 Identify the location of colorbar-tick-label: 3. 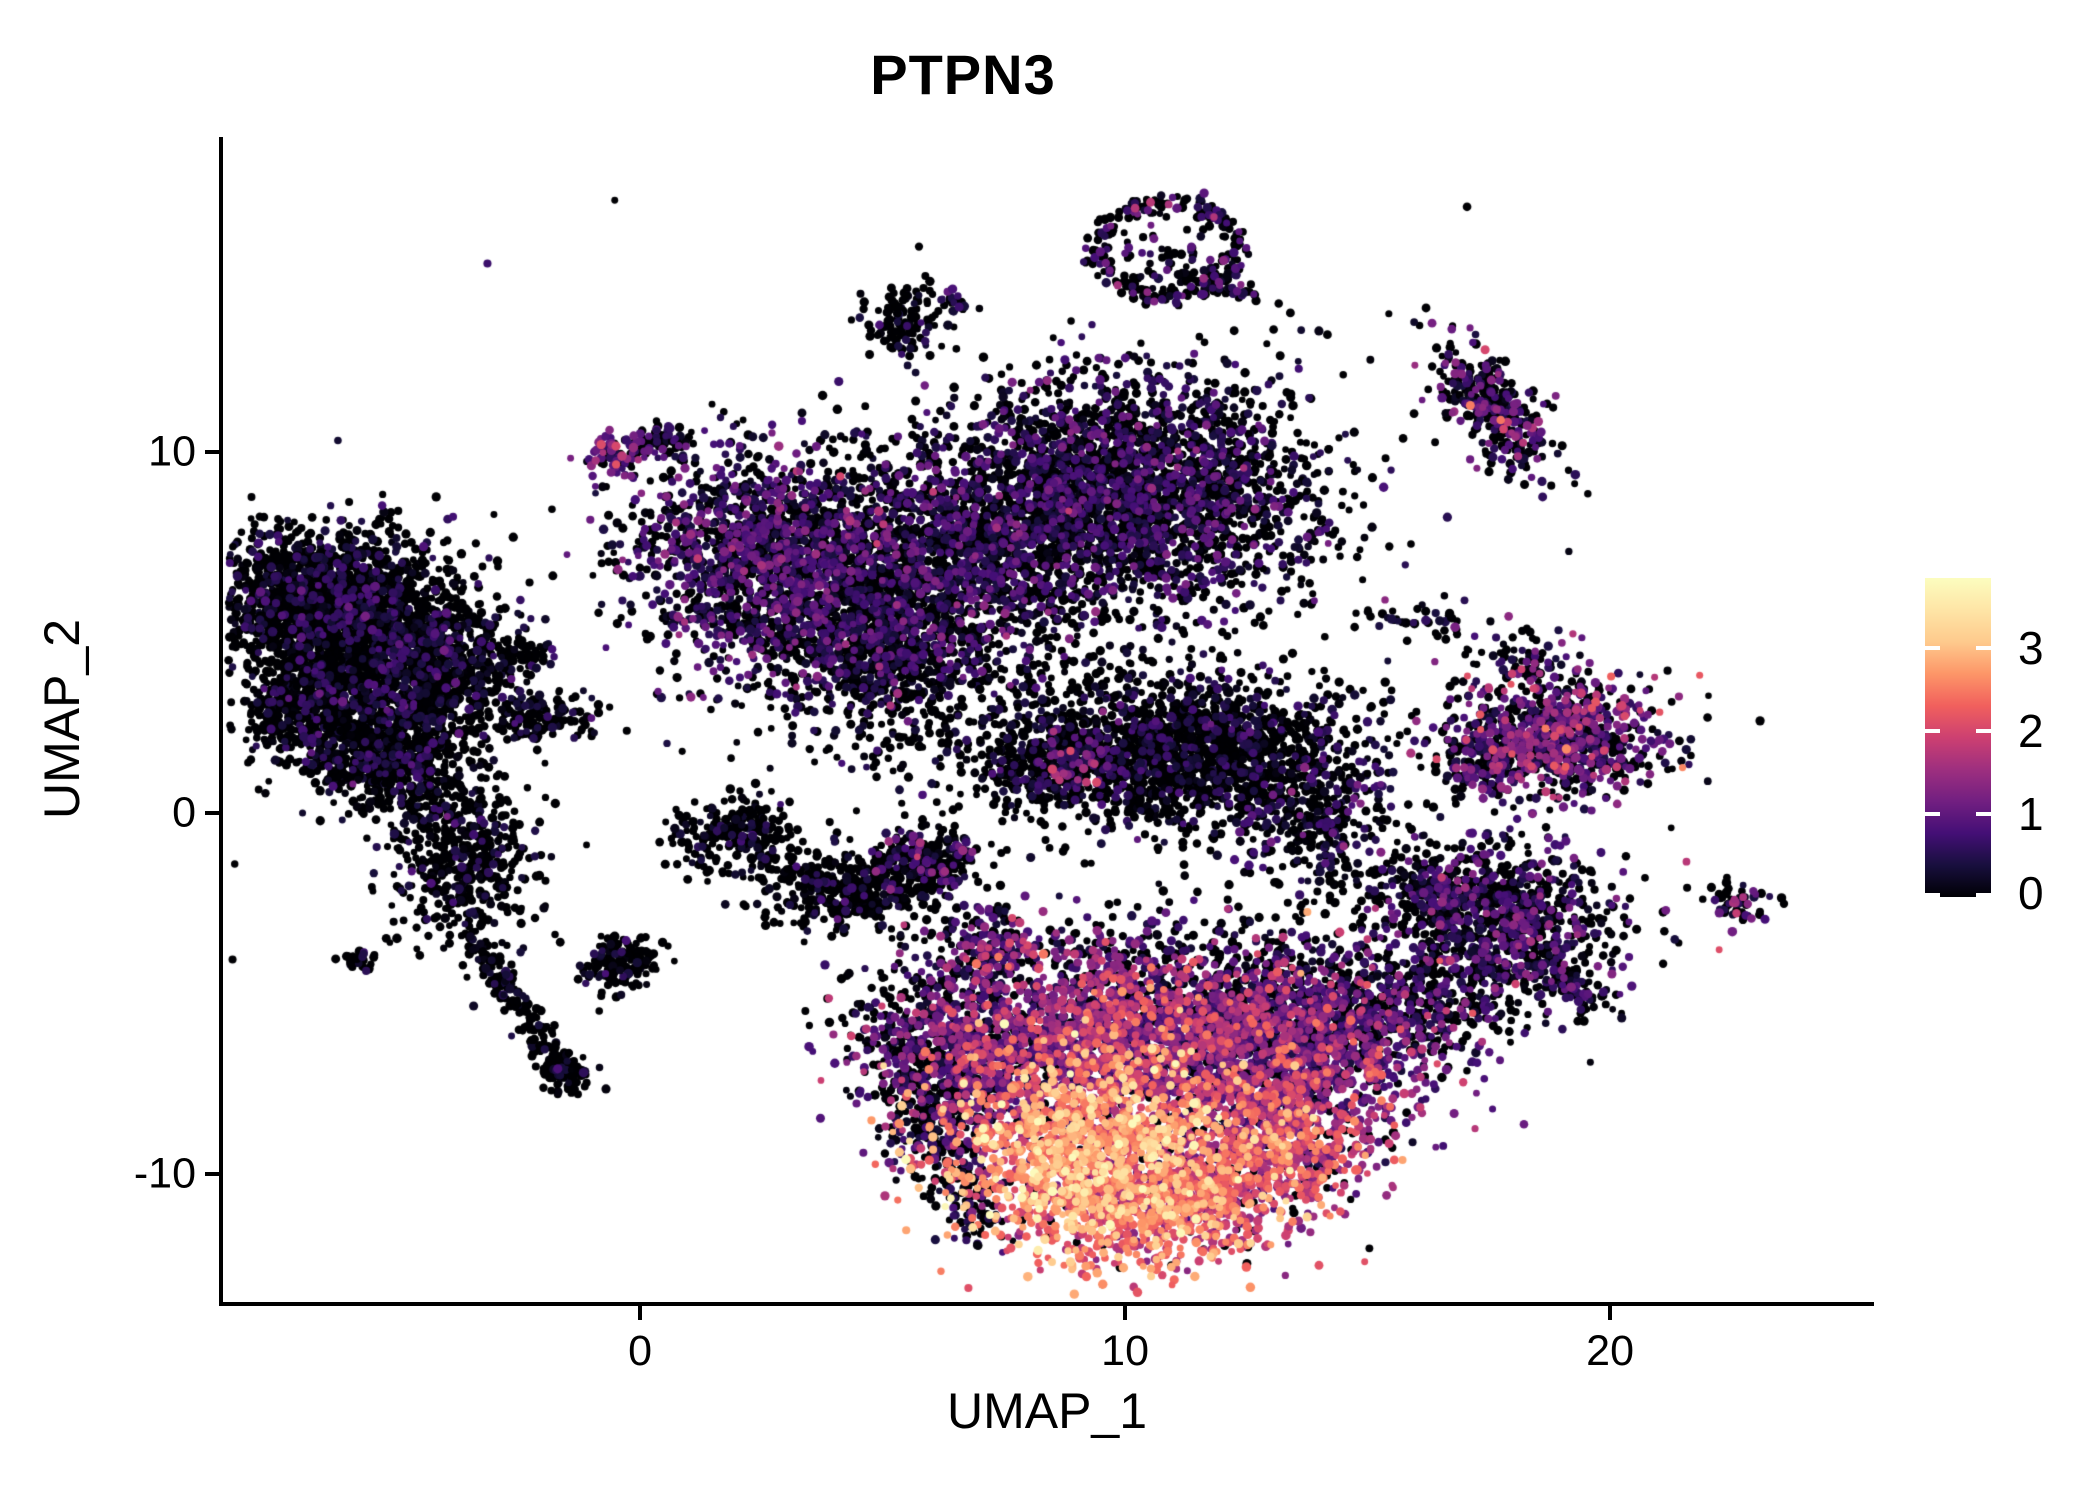
(2031, 648).